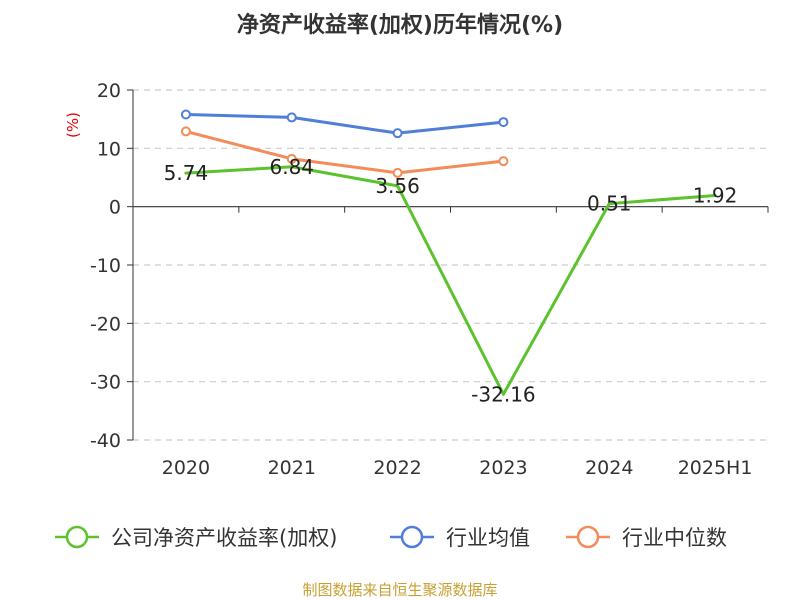 The width and height of the screenshot is (800, 600). I want to click on y-tick-label: -10, so click(105, 266).